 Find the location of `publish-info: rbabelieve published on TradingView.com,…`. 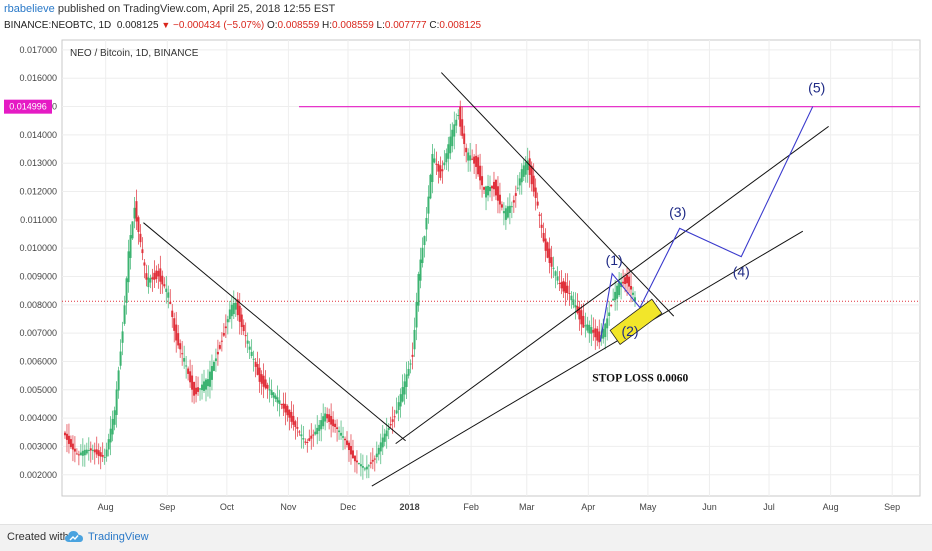

publish-info: rbabelieve published on TradingView.com,… is located at coordinates (169, 9).